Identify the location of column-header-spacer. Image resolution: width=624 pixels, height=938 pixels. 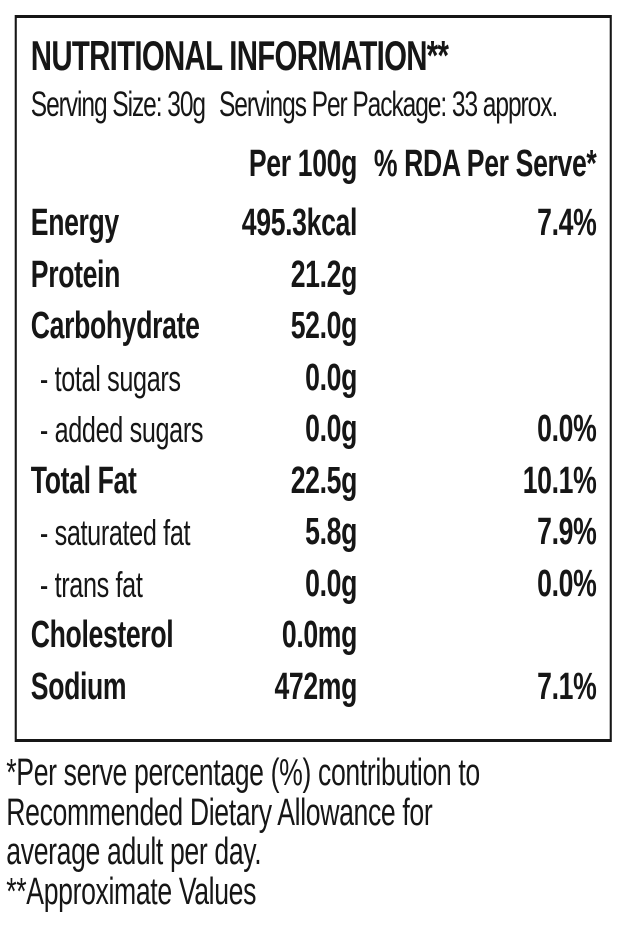
(118, 164).